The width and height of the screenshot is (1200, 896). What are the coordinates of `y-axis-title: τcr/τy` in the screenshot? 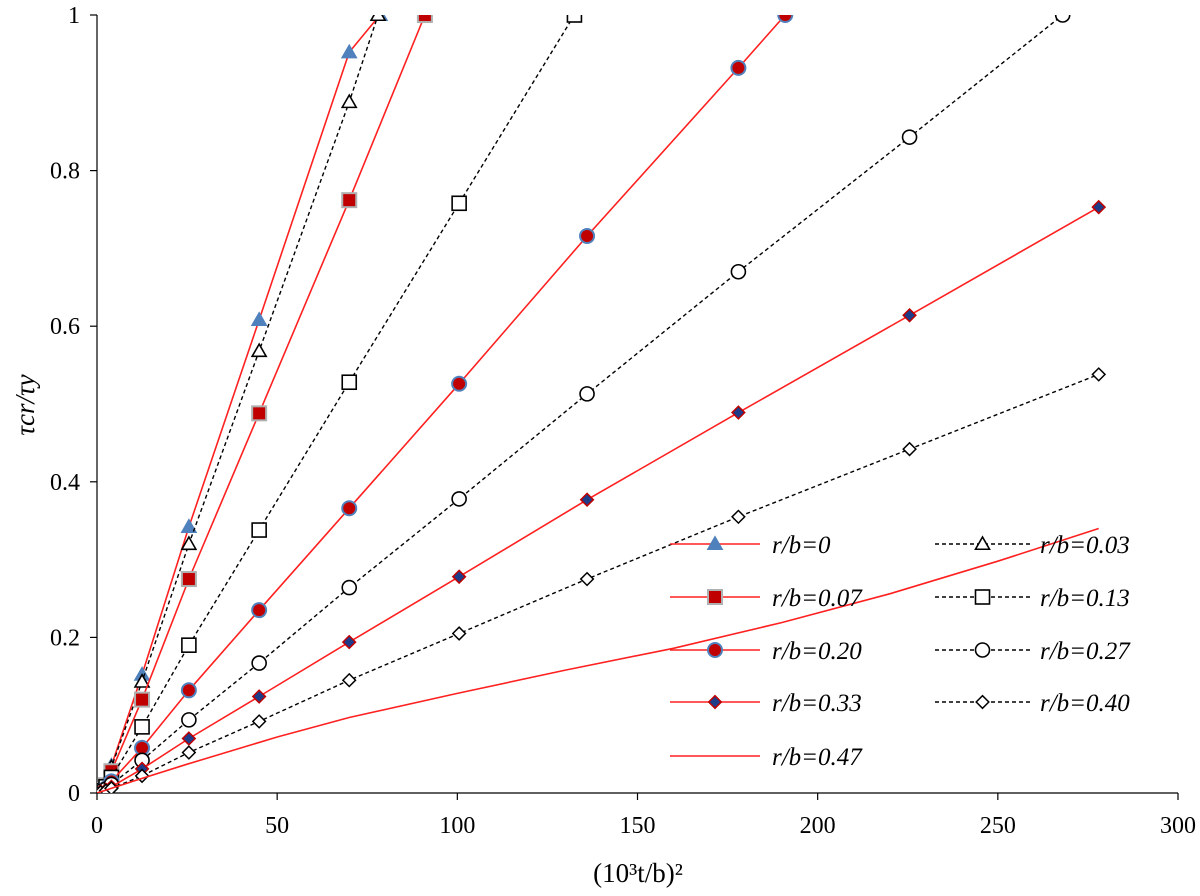 It's located at (25, 404).